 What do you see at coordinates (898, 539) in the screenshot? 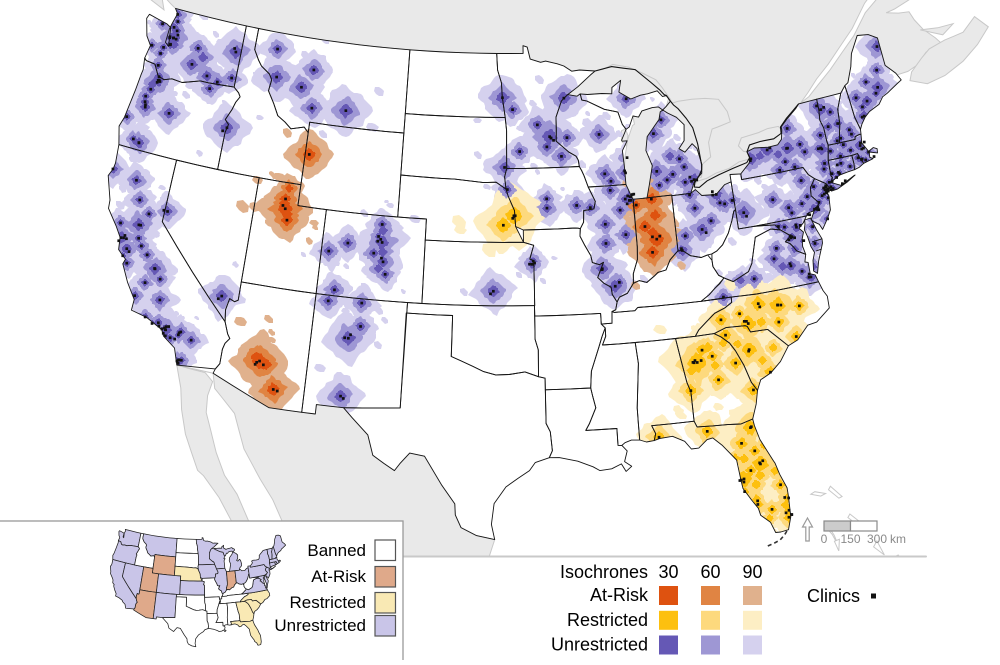
I see `svg-text: km` at bounding box center [898, 539].